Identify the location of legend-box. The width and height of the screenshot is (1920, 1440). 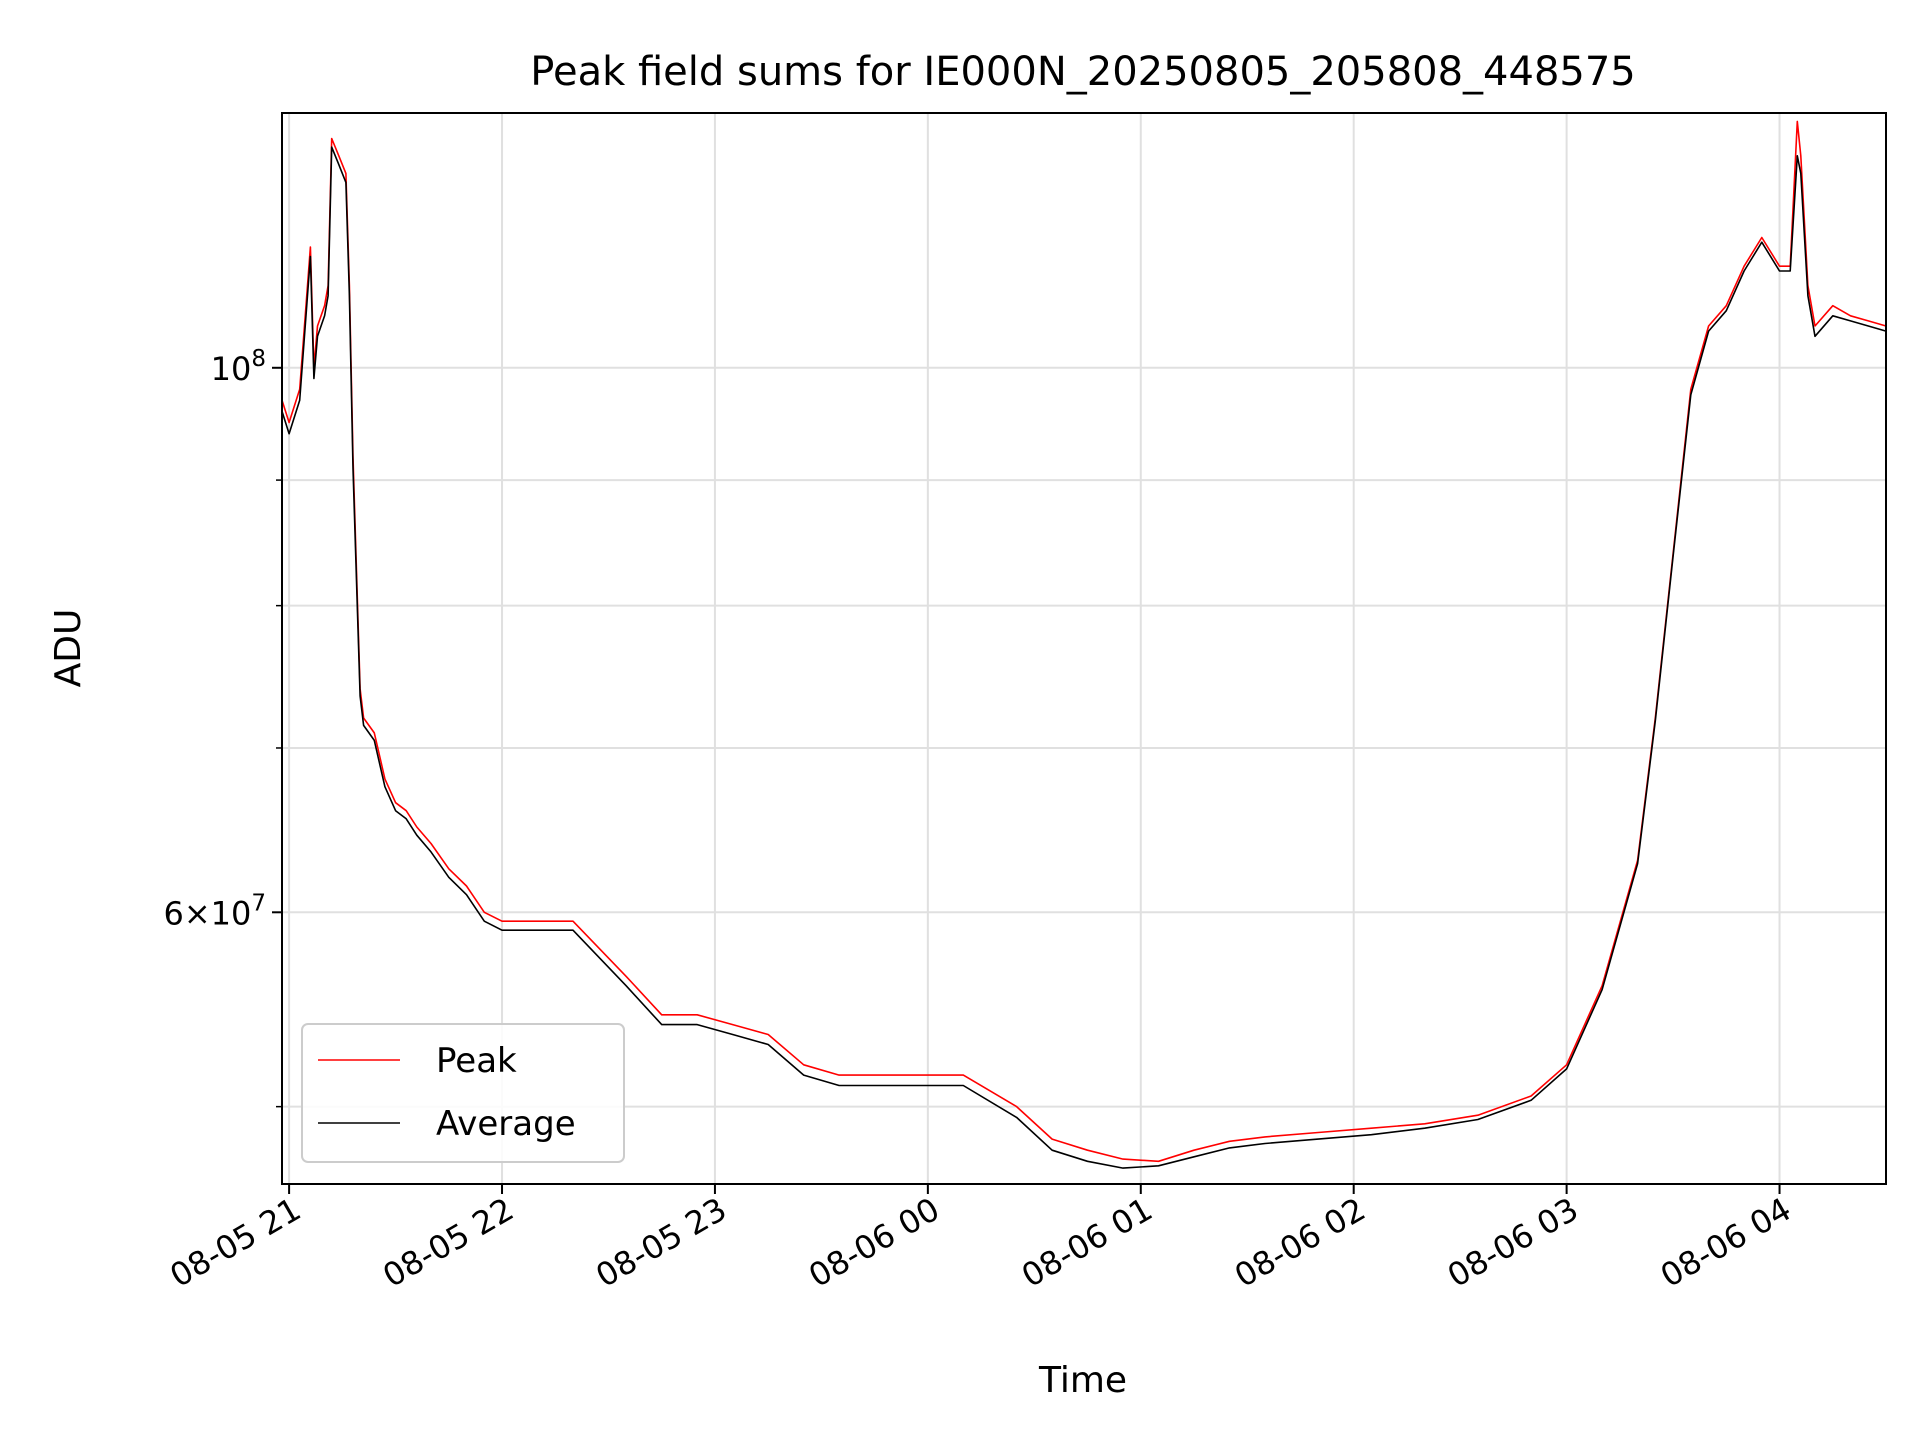
(463, 1093).